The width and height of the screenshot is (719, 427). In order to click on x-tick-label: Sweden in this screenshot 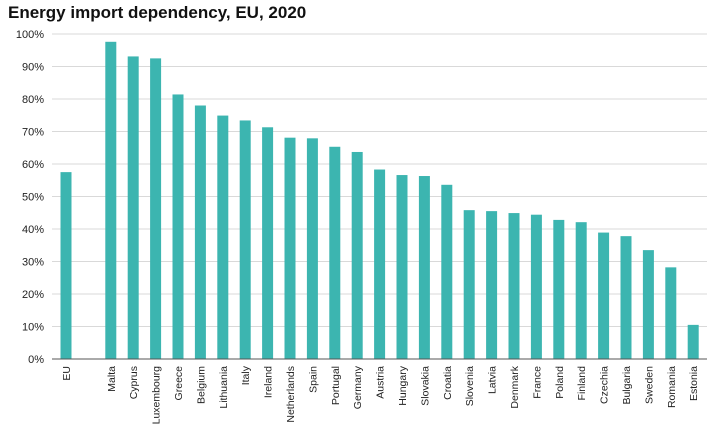, I will do `click(649, 385)`.